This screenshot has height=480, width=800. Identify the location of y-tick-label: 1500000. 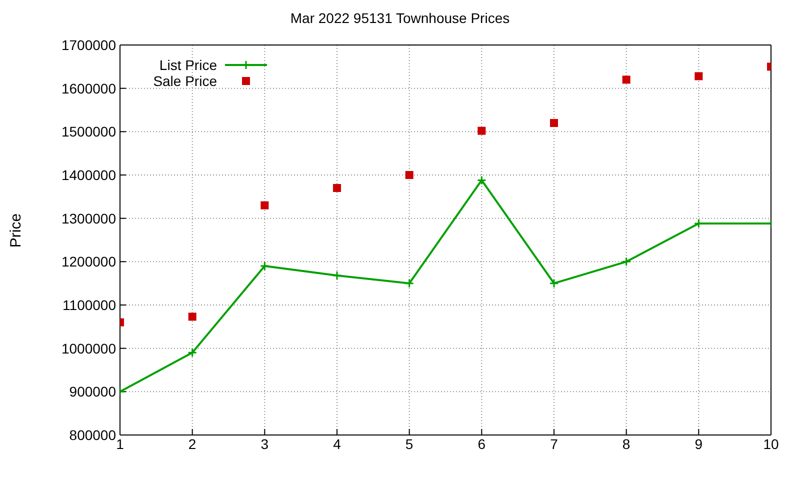
(88, 132).